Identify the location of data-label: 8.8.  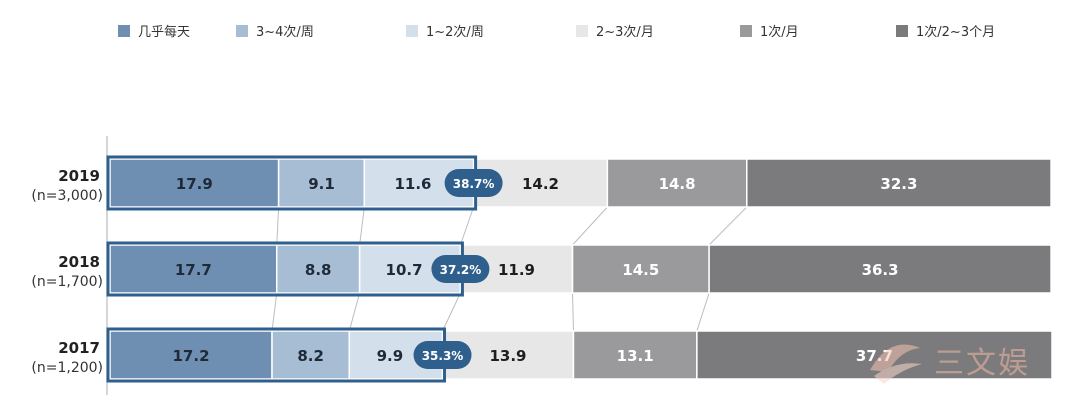
(318, 270).